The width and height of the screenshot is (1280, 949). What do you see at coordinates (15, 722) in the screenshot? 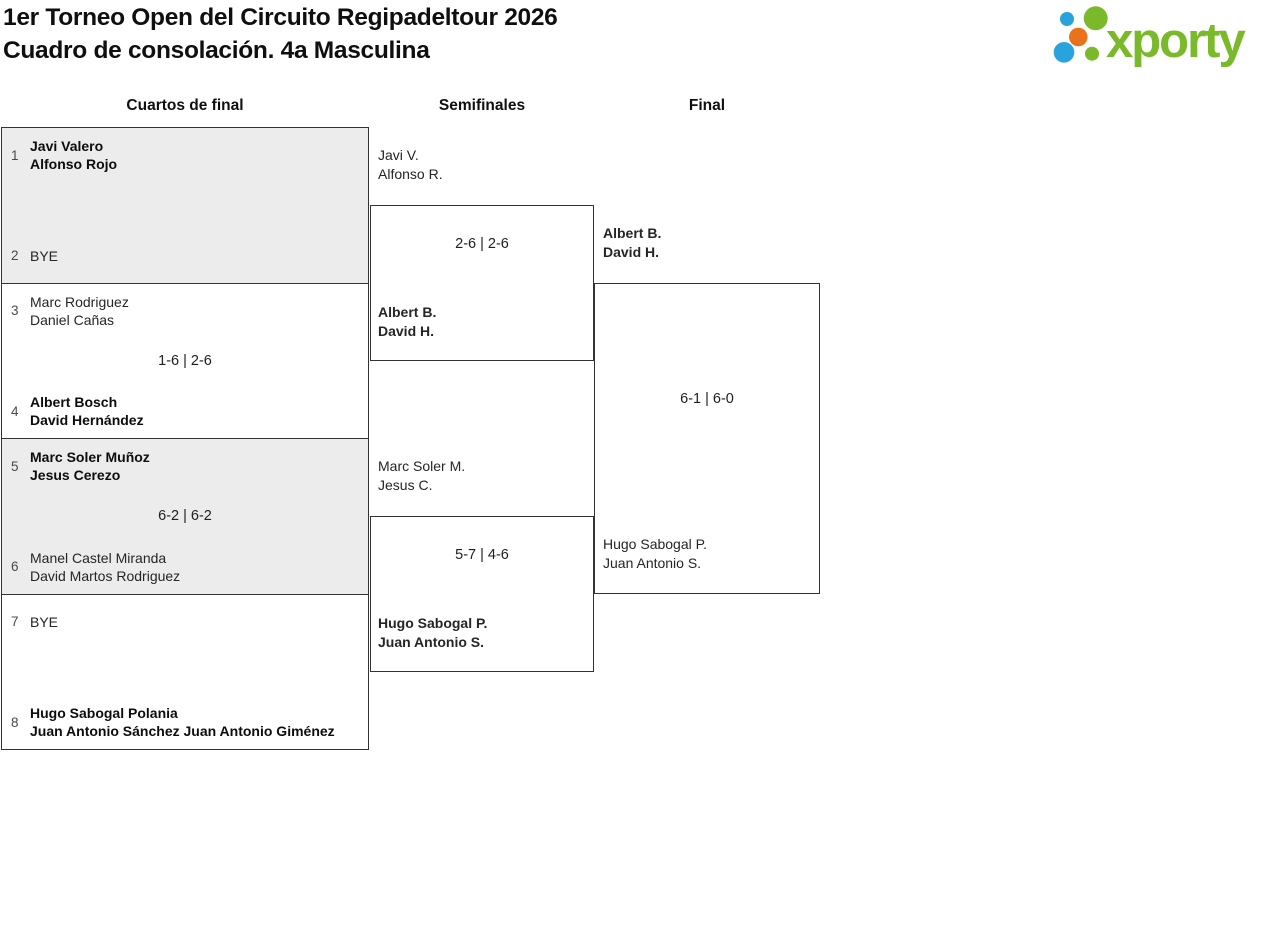
I see `seed-number: 8` at bounding box center [15, 722].